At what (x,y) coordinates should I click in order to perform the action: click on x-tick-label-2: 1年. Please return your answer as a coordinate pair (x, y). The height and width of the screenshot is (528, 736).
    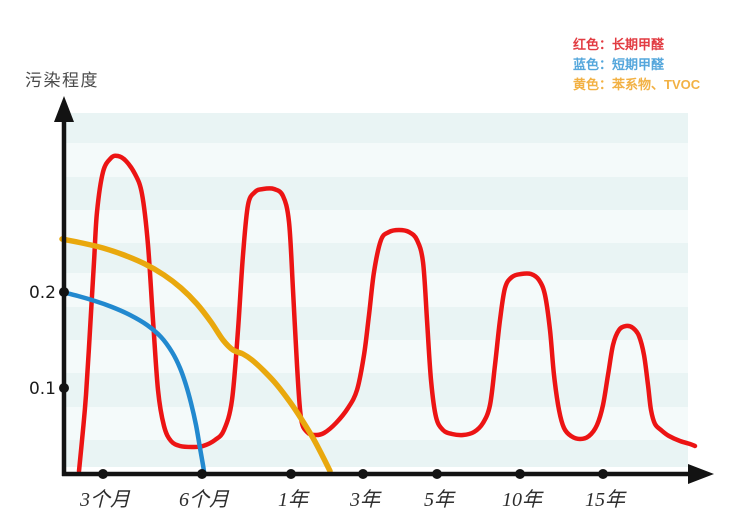
    Looking at the image, I should click on (294, 500).